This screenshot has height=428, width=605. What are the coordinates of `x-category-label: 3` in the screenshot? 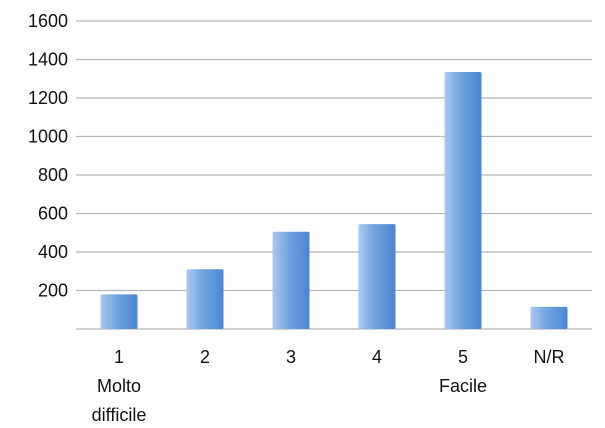 It's located at (291, 357).